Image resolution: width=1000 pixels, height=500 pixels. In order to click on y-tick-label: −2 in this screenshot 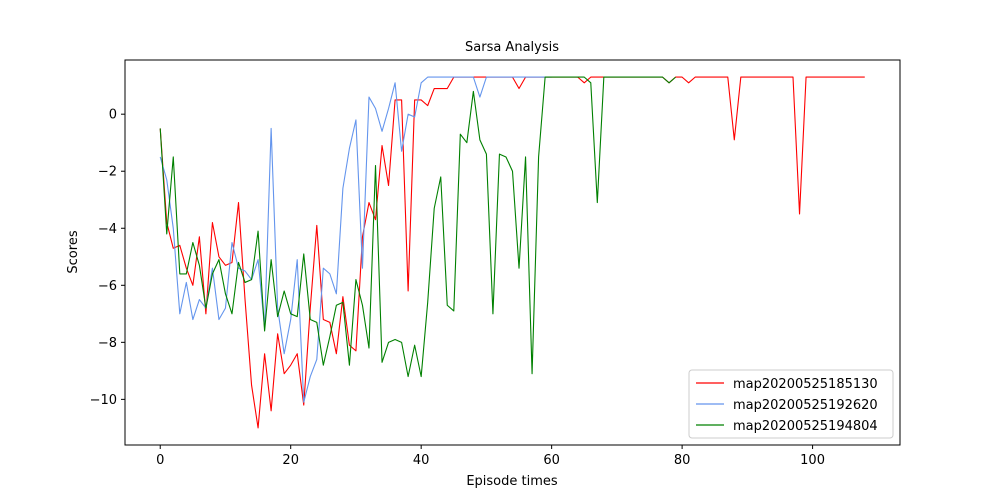, I will do `click(107, 172)`.